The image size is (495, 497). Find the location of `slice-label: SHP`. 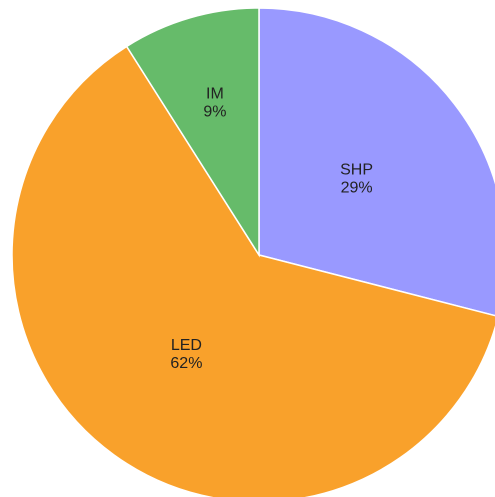

slice-label: SHP is located at coordinates (356, 170).